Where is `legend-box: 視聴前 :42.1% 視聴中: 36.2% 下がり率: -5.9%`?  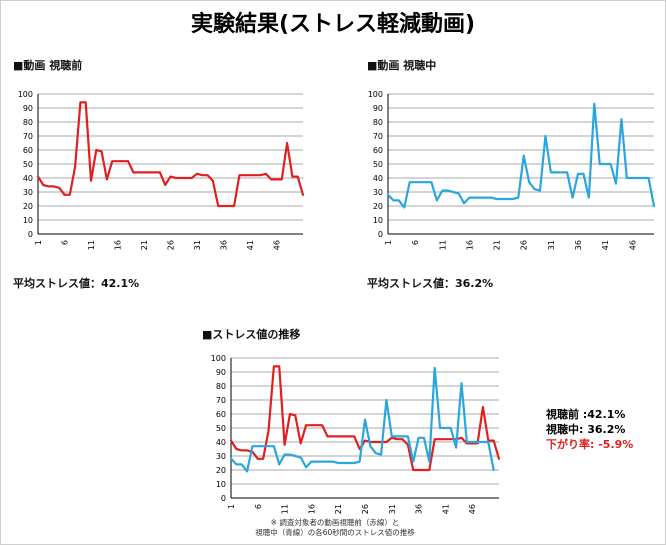
legend-box: 視聴前 :42.1% 視聴中: 36.2% 下がり率: -5.9% is located at coordinates (589, 429).